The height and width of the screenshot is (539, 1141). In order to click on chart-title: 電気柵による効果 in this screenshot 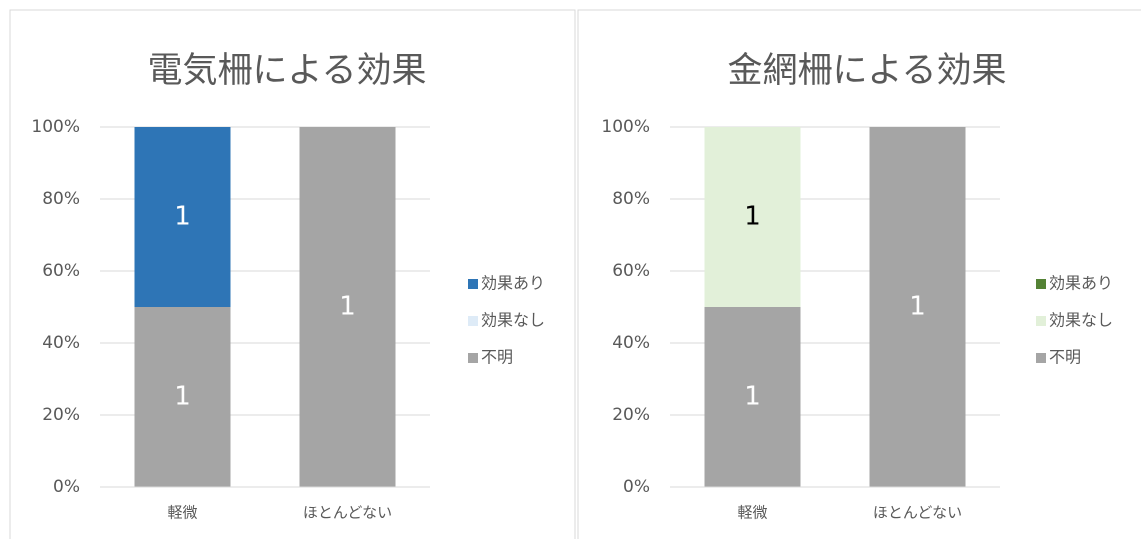, I will do `click(287, 71)`.